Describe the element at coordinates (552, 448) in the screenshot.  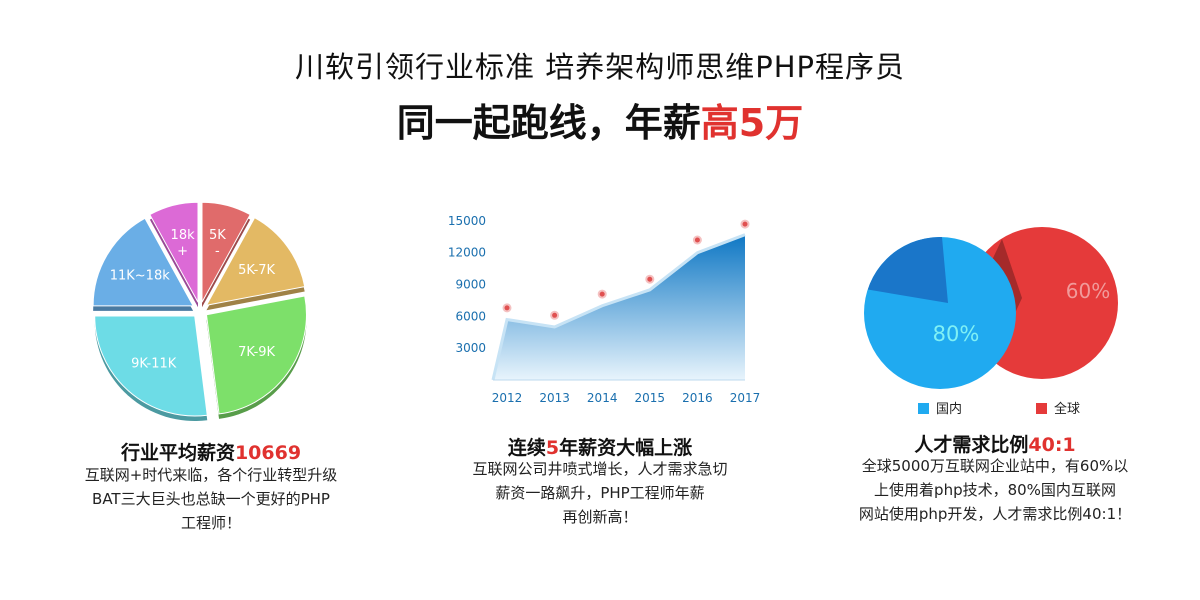
I see `growth-title-highlight: 5` at that location.